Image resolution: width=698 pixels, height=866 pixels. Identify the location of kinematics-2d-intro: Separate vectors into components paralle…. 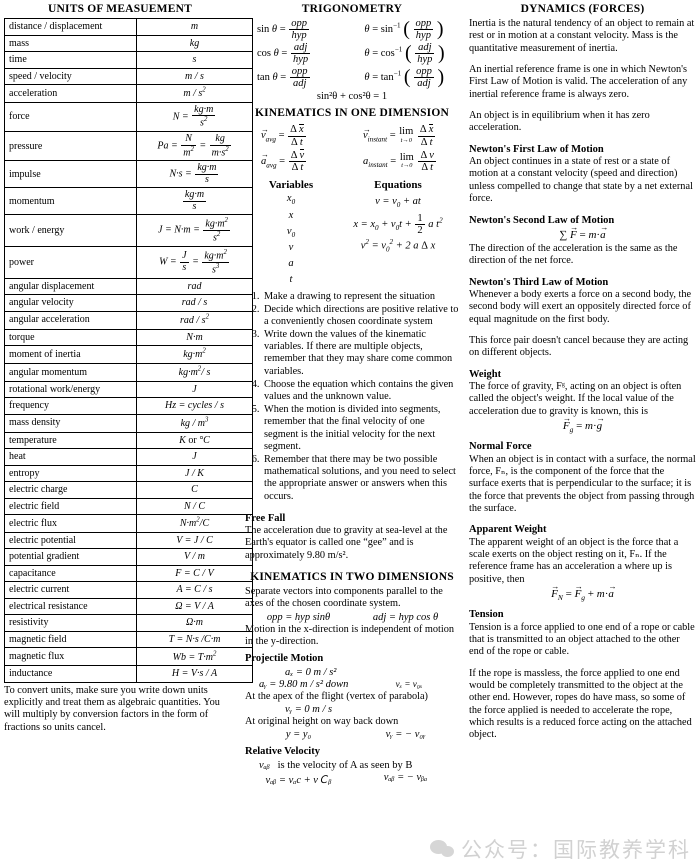
(344, 597).